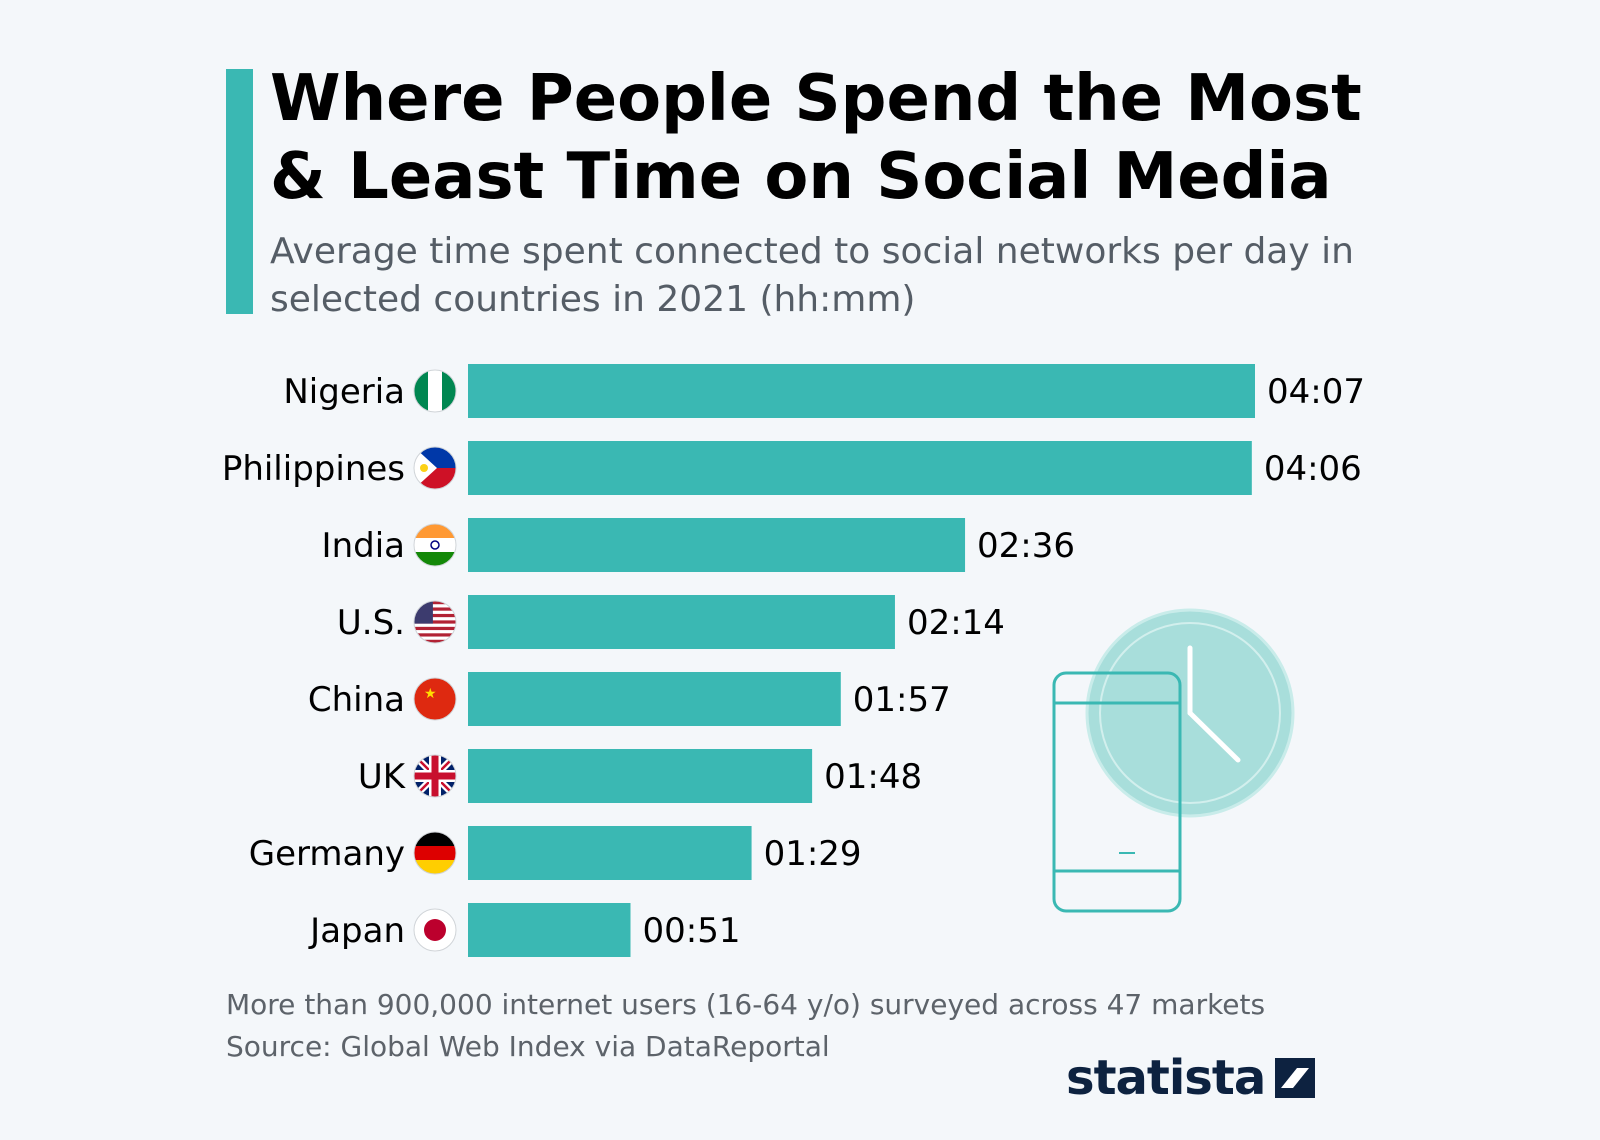  Describe the element at coordinates (327, 854) in the screenshot. I see `category-label: Germany` at that location.